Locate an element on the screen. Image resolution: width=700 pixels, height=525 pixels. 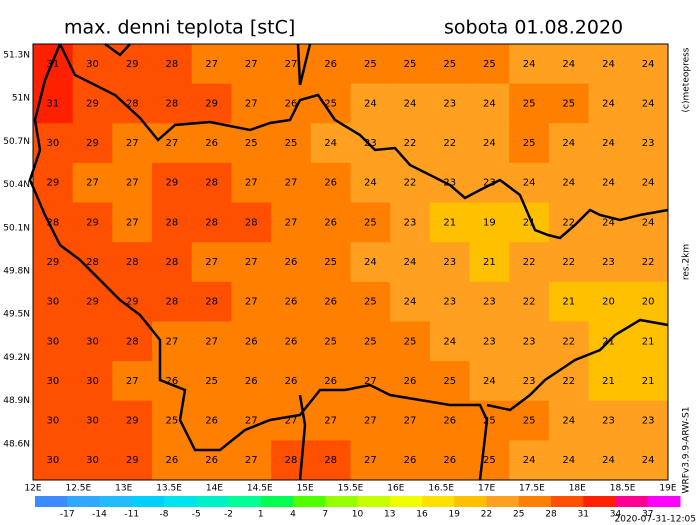
lon-label: 19E is located at coordinates (667, 489).